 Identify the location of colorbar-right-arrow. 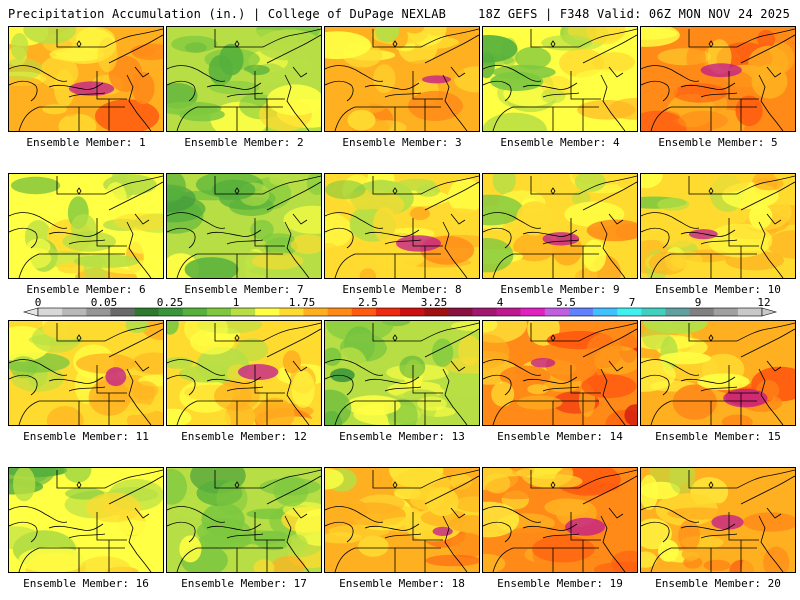
(769, 312).